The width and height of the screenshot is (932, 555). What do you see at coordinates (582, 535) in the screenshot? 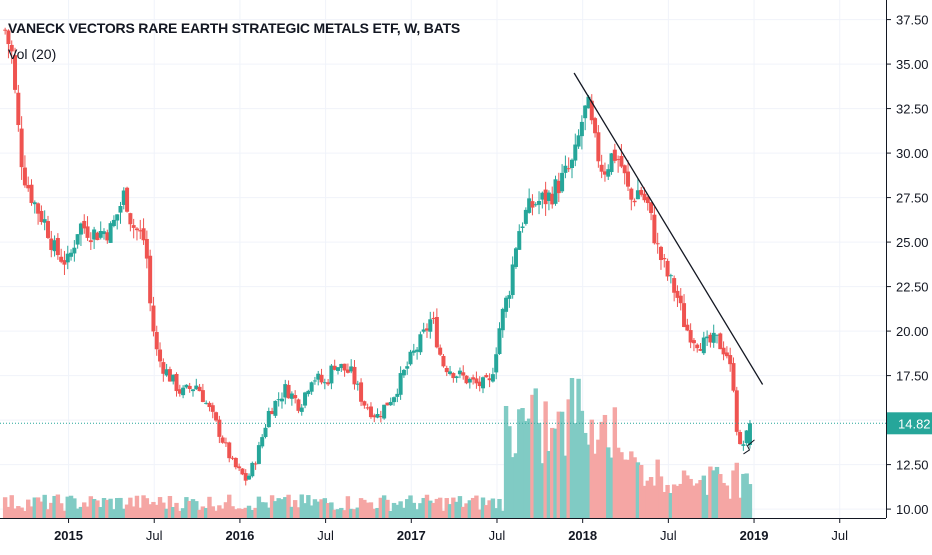
I see `x-tick-label: 2018` at bounding box center [582, 535].